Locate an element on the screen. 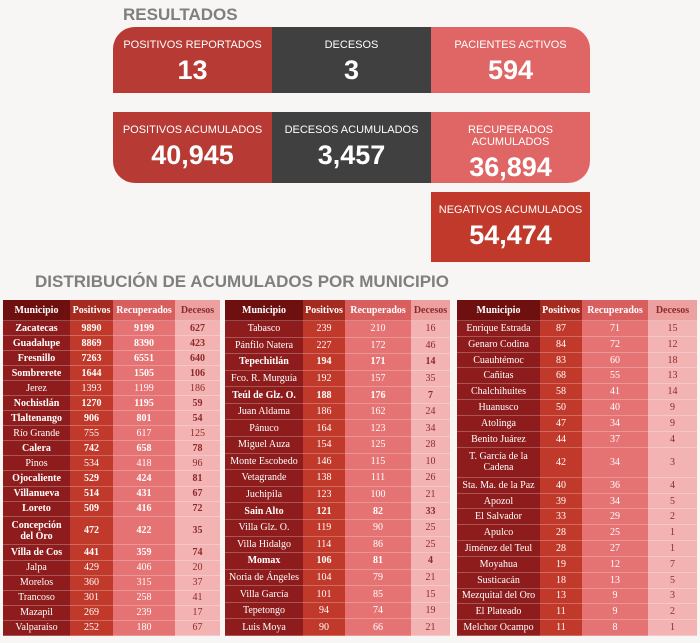 The image size is (700, 643). cell: Cañitas is located at coordinates (498, 376).